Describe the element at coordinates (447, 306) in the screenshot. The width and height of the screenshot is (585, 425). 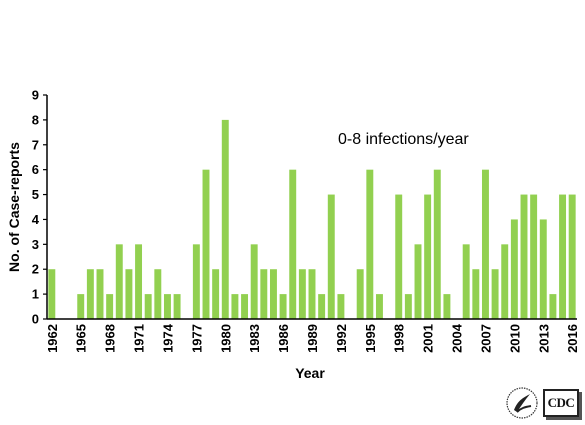
I see `bar-2003` at that location.